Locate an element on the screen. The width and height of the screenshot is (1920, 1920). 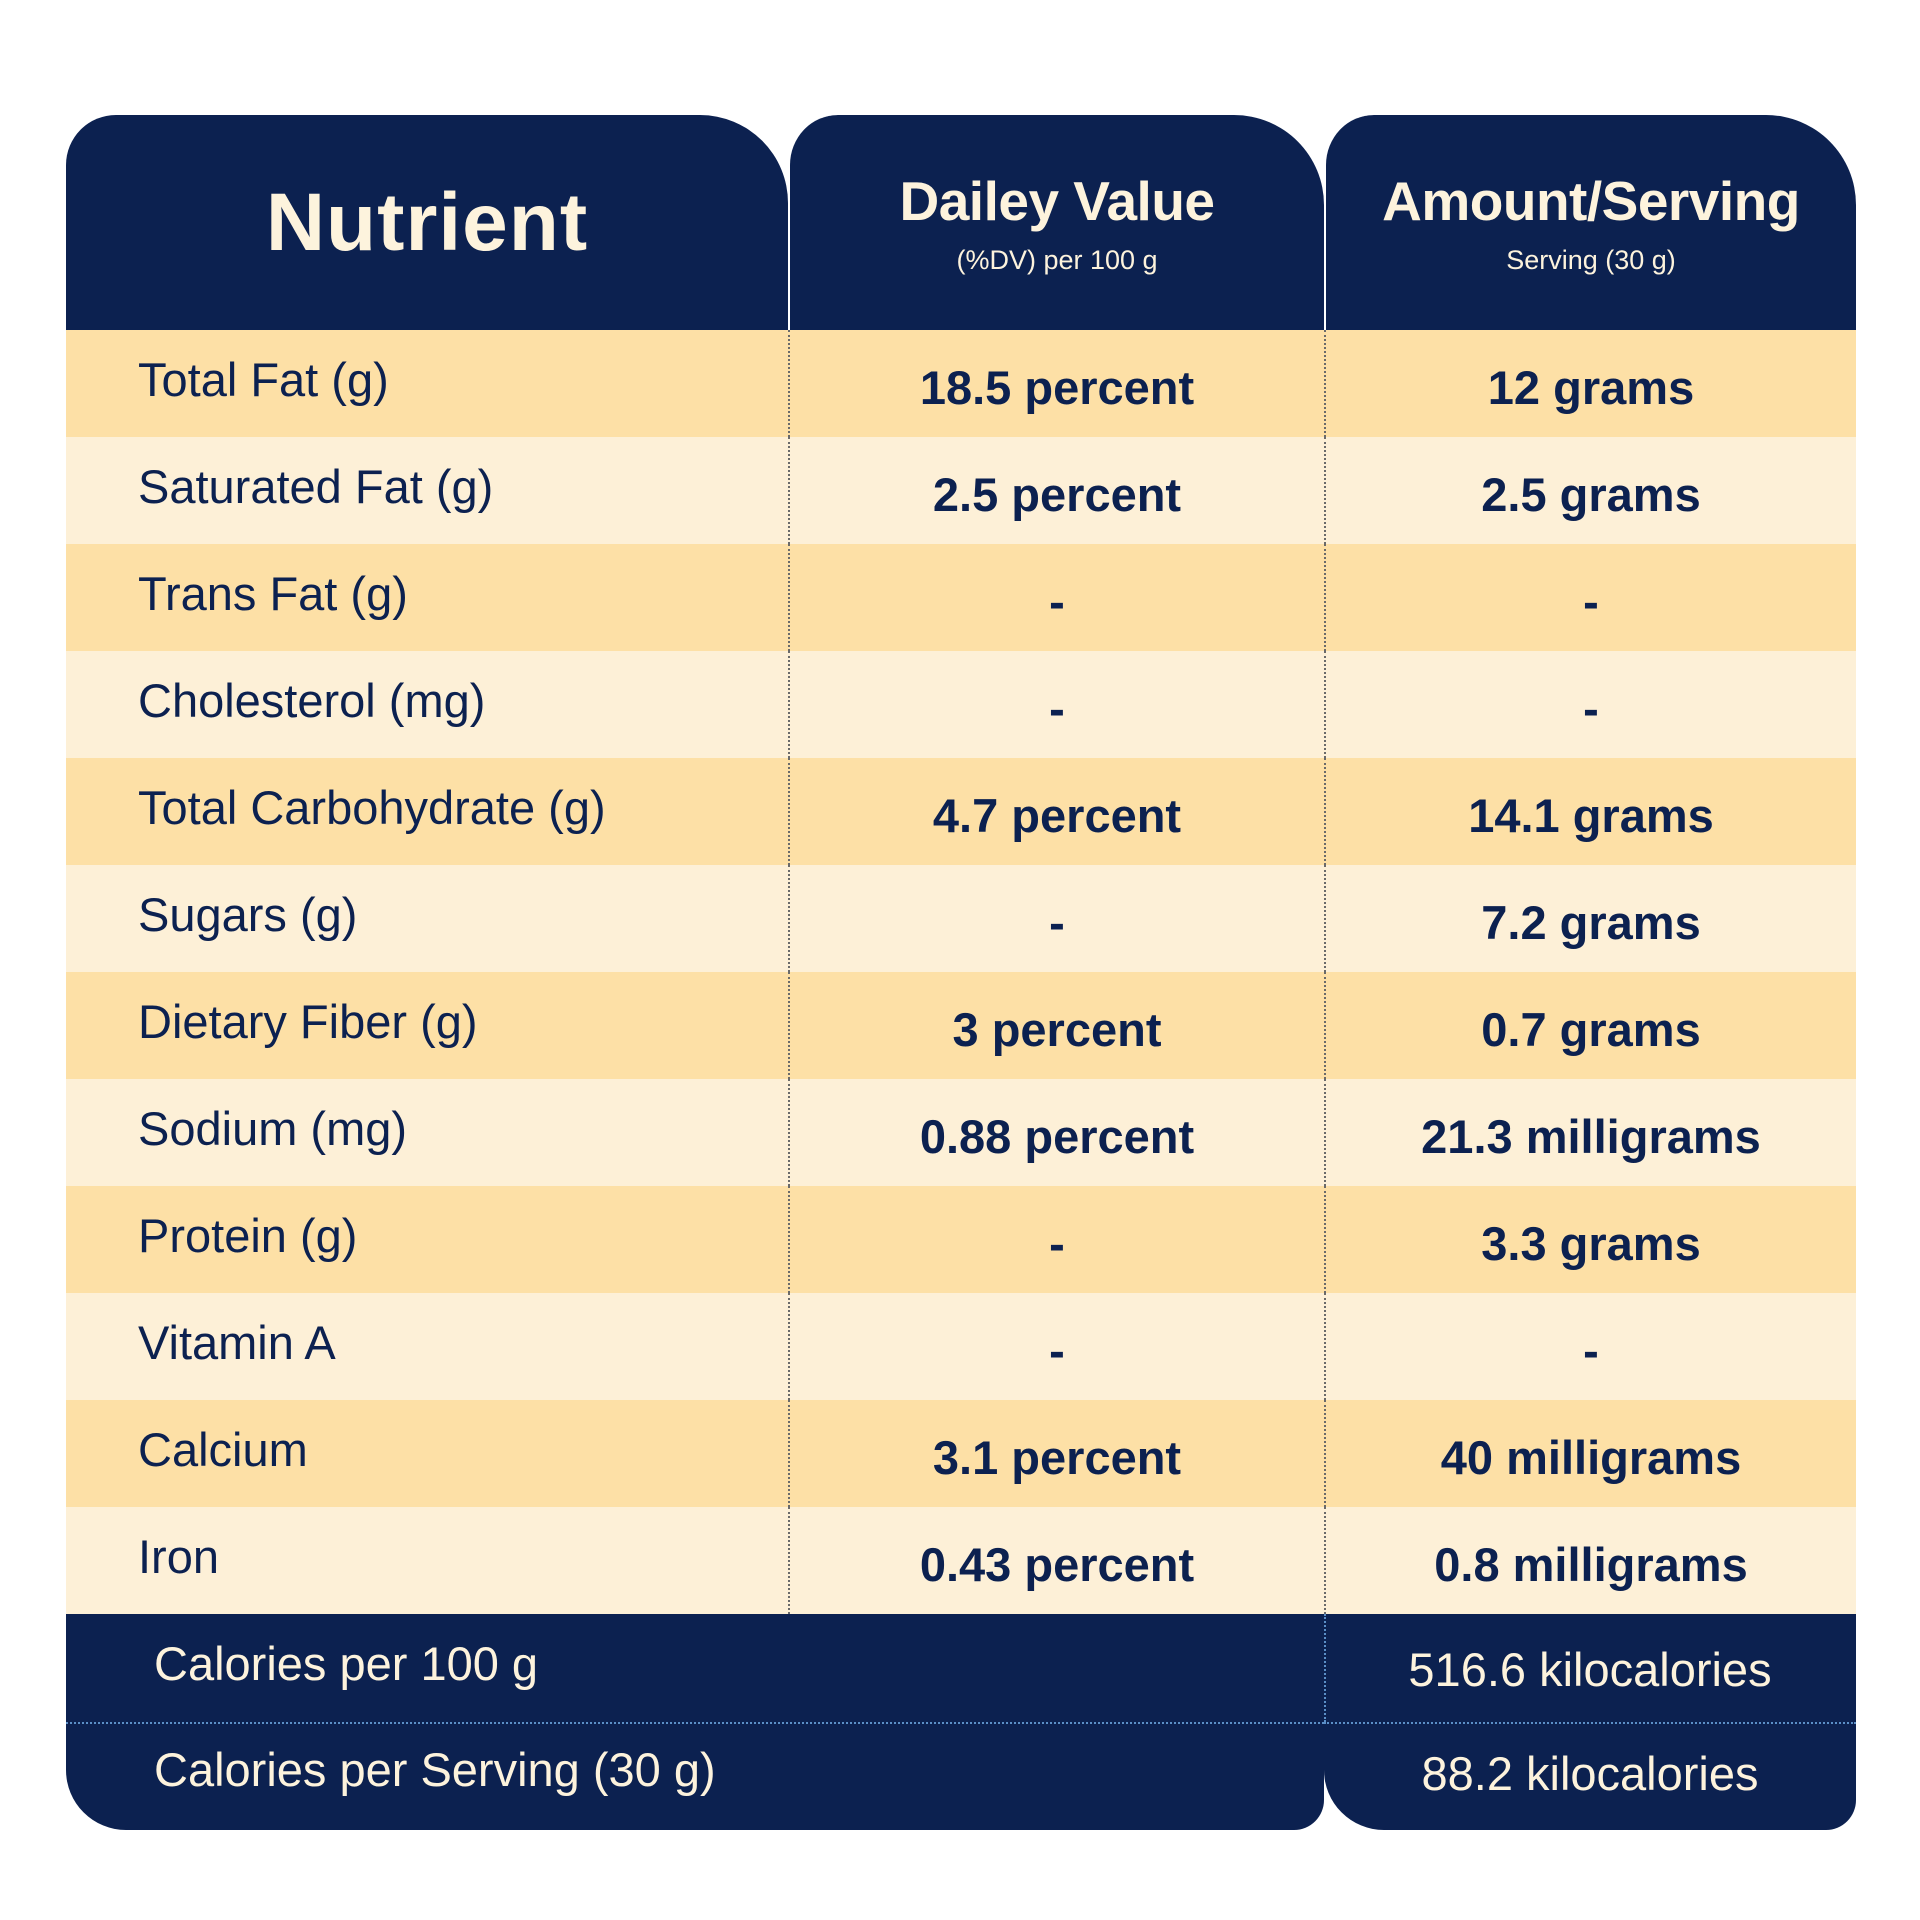
daily-value-cell: 2.5 percent is located at coordinates (1056, 490).